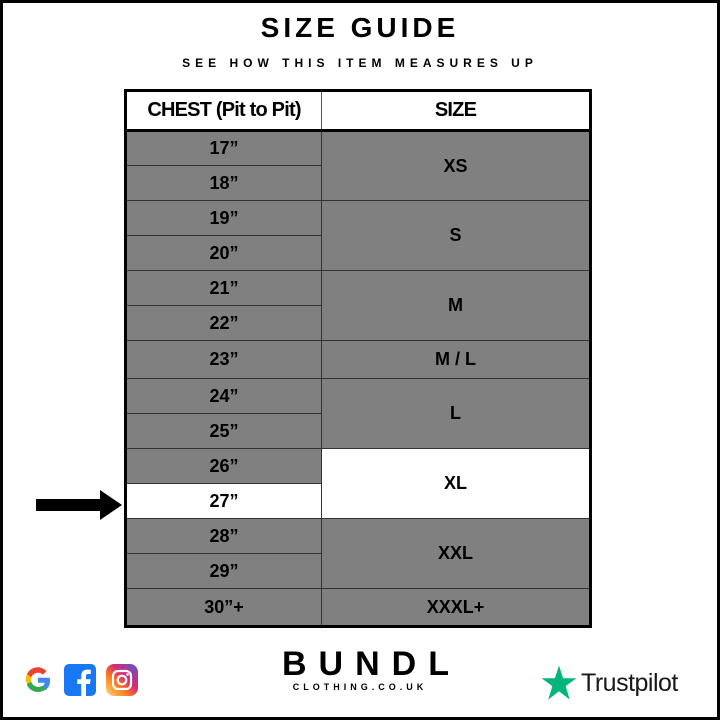 This screenshot has height=720, width=720. I want to click on instagram-icon, so click(122, 680).